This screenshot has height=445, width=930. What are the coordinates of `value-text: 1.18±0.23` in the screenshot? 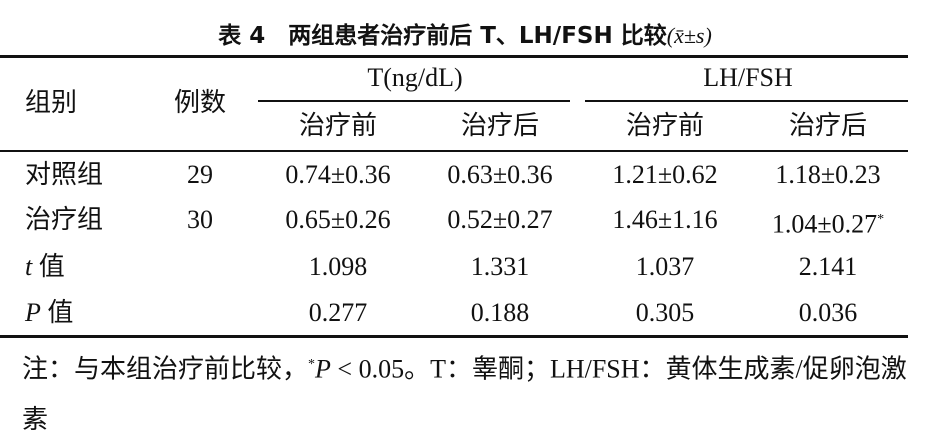 It's located at (828, 174).